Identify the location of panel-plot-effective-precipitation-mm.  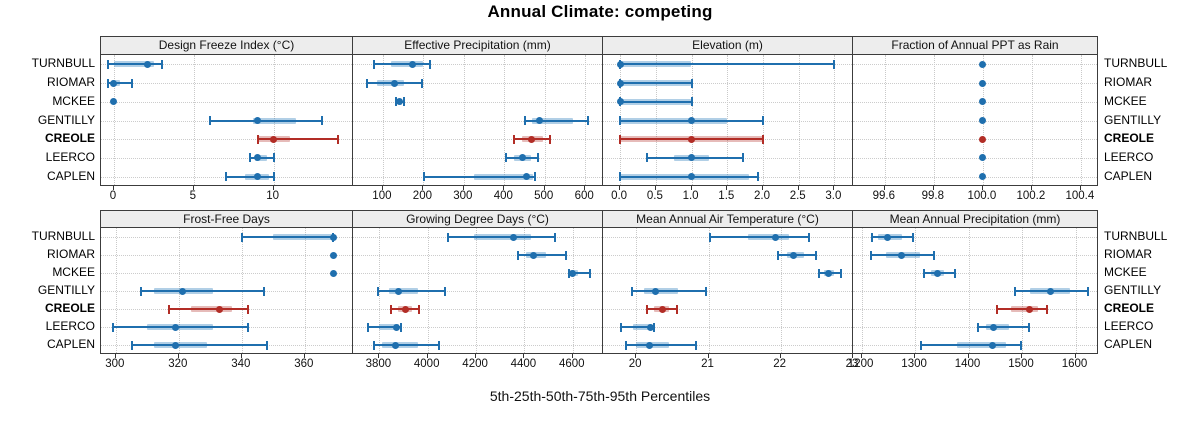
(477, 120).